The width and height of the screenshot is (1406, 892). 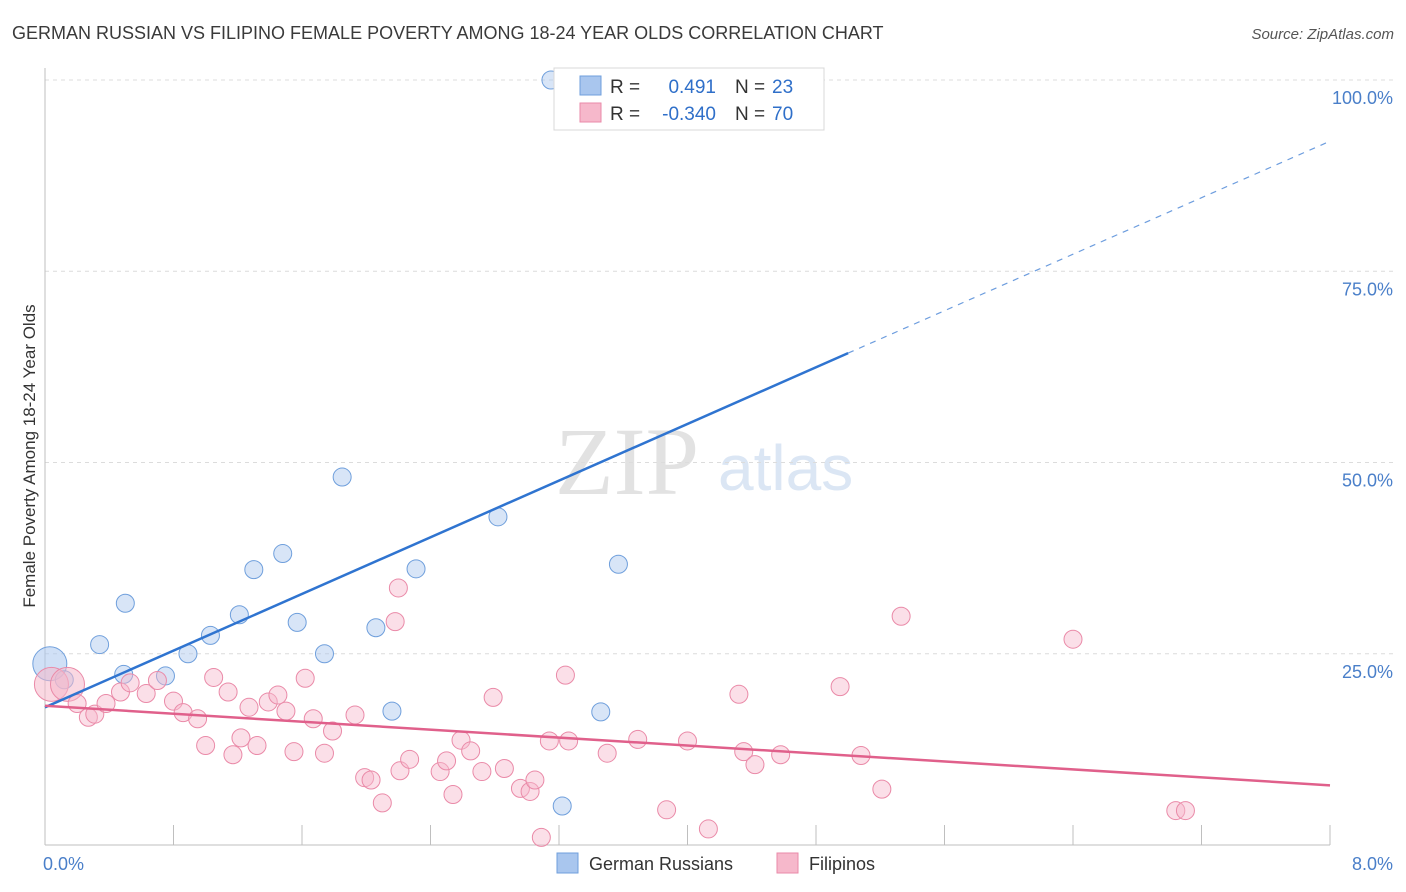 What do you see at coordinates (627, 461) in the screenshot?
I see `watermark-zip: ZIP` at bounding box center [627, 461].